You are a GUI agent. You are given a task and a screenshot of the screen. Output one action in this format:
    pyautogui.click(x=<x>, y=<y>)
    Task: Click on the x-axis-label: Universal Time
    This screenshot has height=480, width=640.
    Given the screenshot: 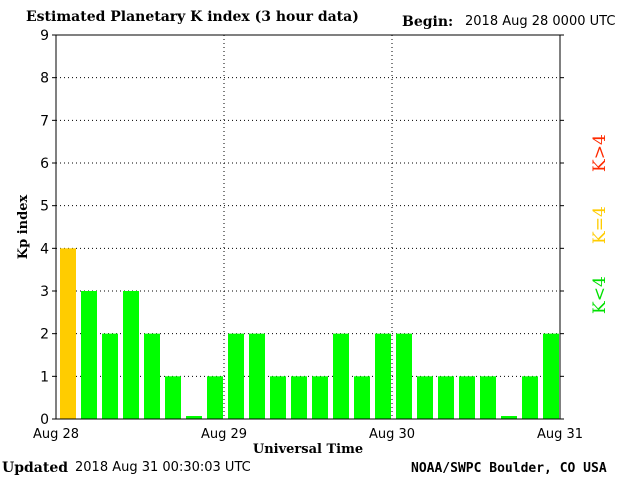 What is the action you would take?
    pyautogui.click(x=308, y=449)
    